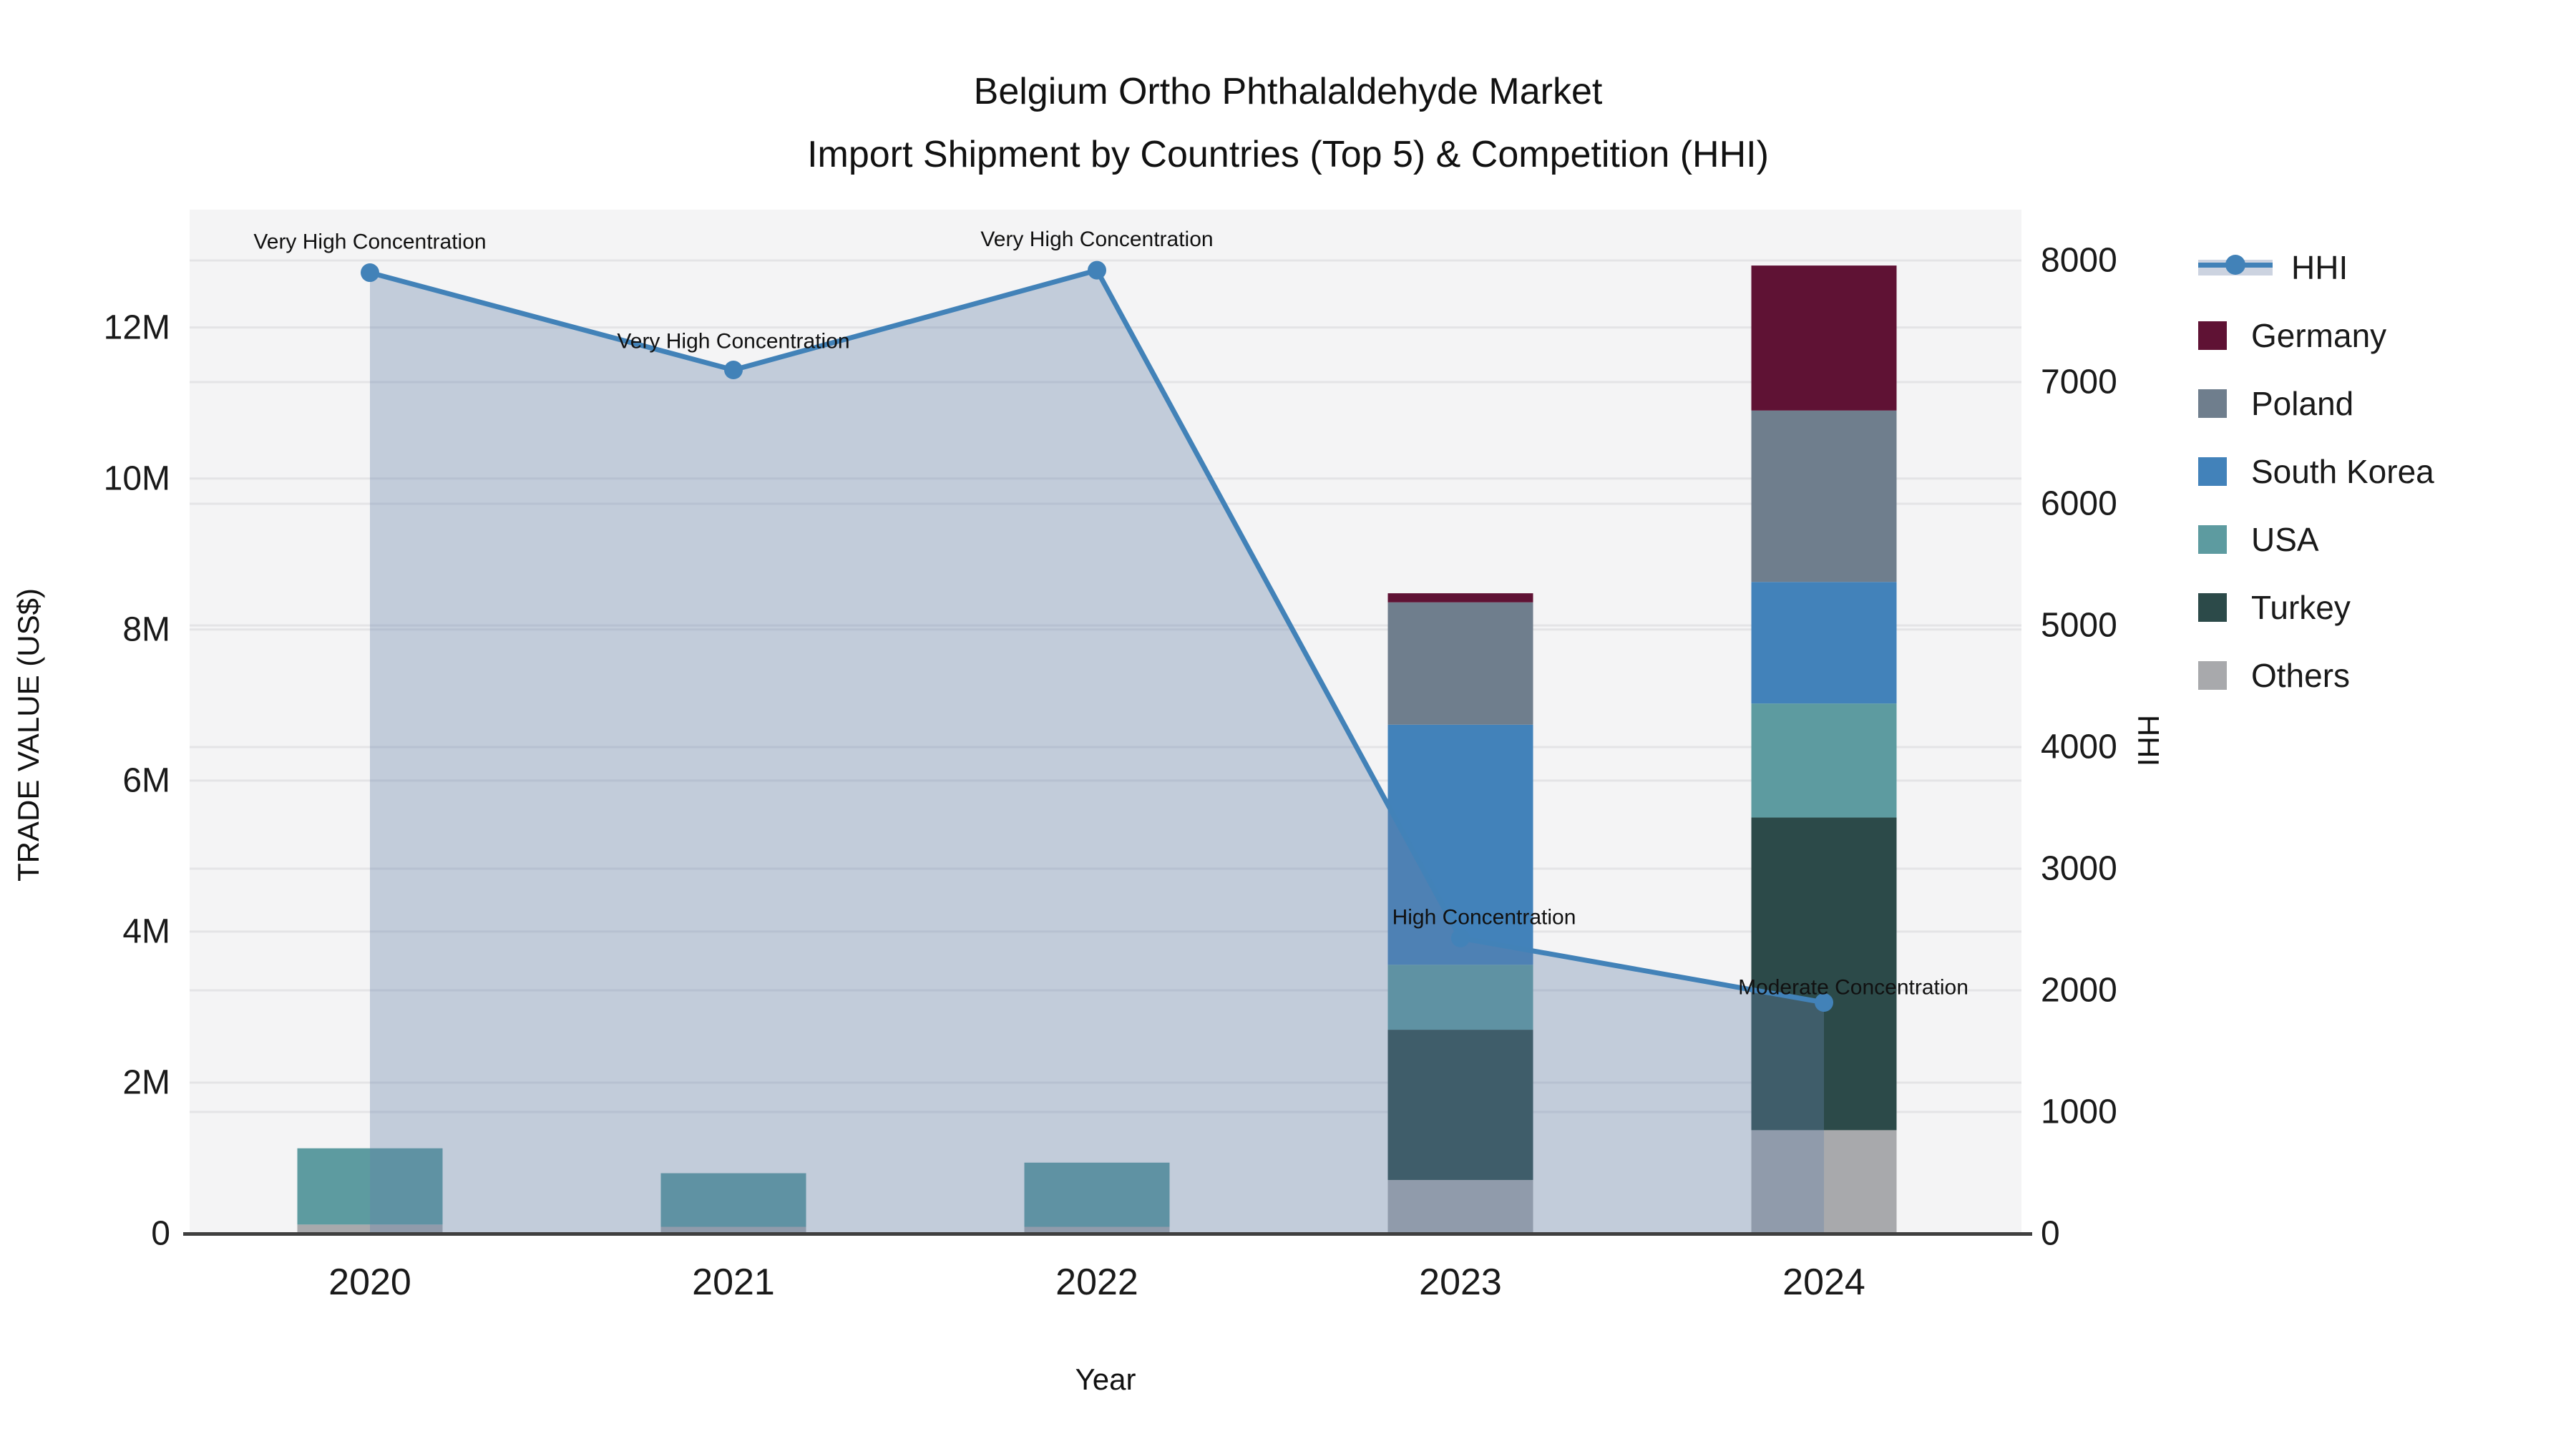 This screenshot has width=2576, height=1449. I want to click on legend-swatch-germany-icon, so click(2212, 335).